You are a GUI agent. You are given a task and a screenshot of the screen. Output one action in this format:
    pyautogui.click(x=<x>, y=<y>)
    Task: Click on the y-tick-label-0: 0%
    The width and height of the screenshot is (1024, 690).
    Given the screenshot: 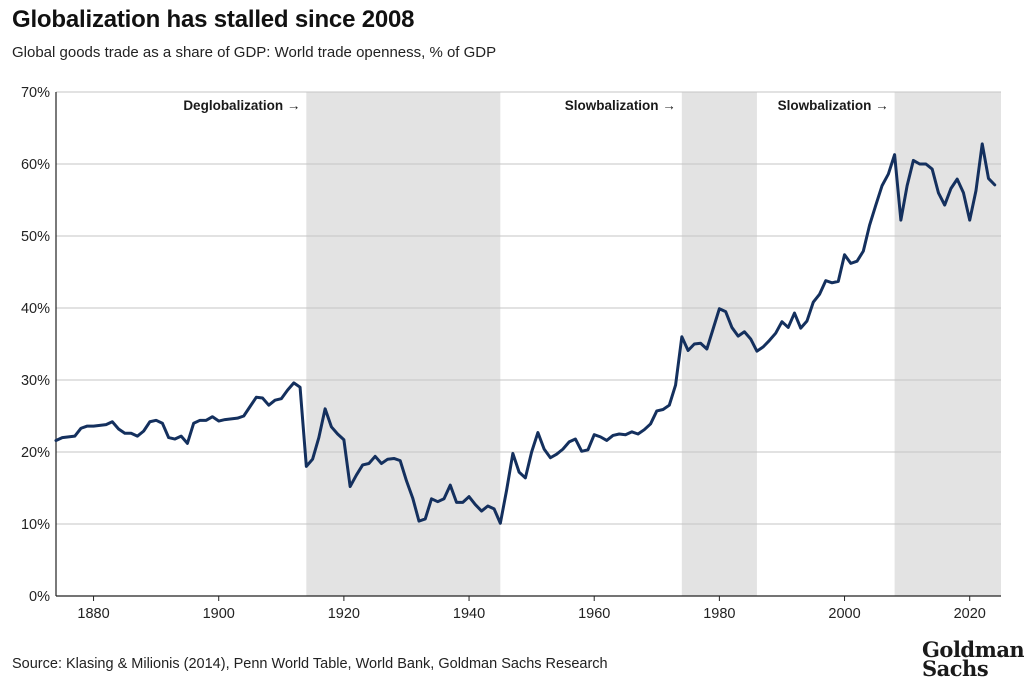 What is the action you would take?
    pyautogui.click(x=39, y=597)
    